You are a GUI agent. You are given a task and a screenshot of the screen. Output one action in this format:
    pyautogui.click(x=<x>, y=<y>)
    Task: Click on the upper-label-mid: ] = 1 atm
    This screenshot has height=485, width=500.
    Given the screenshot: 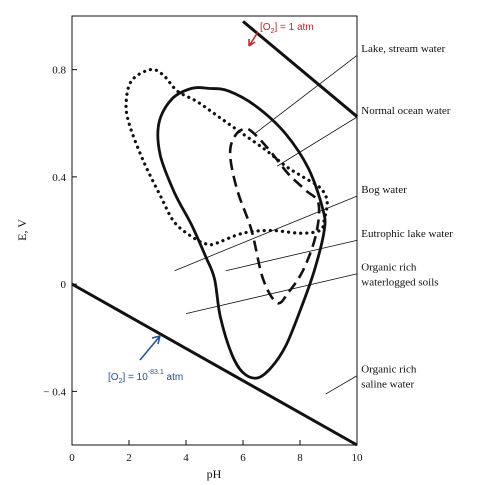 What is the action you would take?
    pyautogui.click(x=293, y=27)
    